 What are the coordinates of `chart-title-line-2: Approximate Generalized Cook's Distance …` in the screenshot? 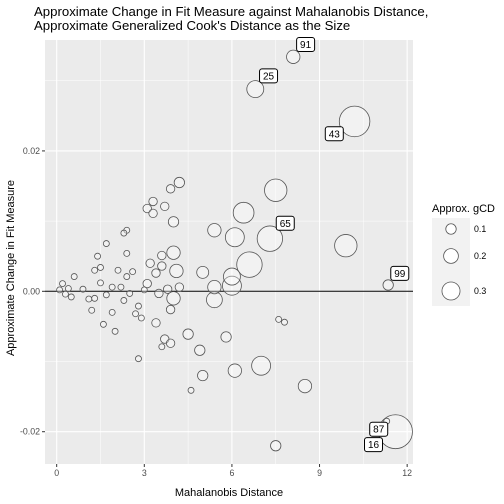 It's located at (192, 25).